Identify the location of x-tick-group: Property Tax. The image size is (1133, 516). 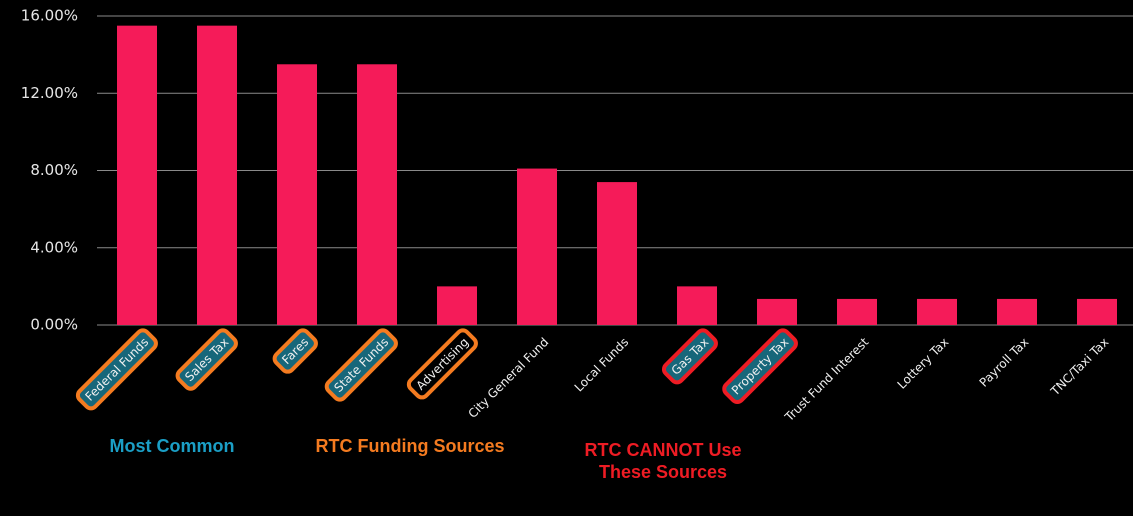
(760, 366).